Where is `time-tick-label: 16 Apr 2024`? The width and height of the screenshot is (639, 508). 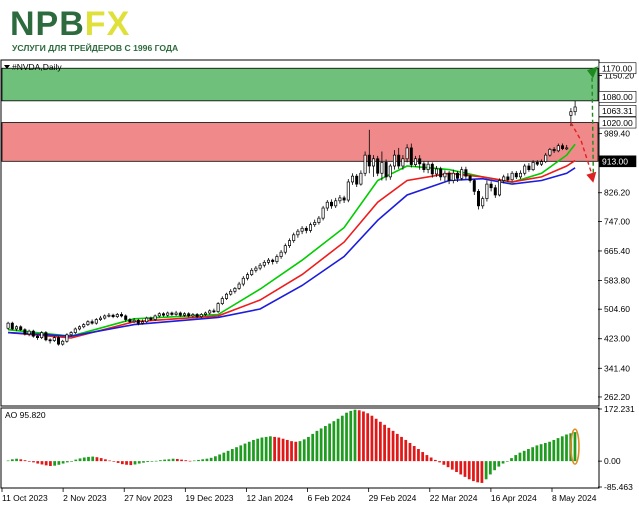
time-tick-label: 16 Apr 2024 is located at coordinates (514, 498).